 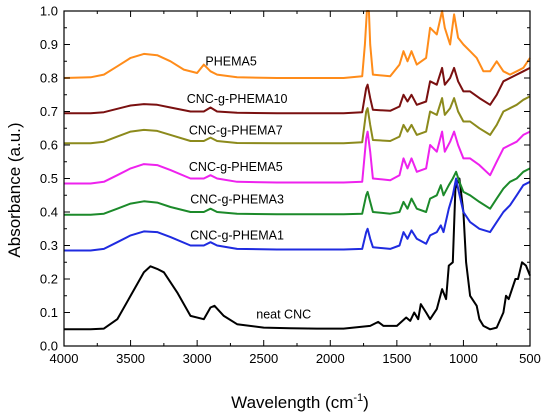 What do you see at coordinates (49, 11) in the screenshot?
I see `y-tick-label: 1.0` at bounding box center [49, 11].